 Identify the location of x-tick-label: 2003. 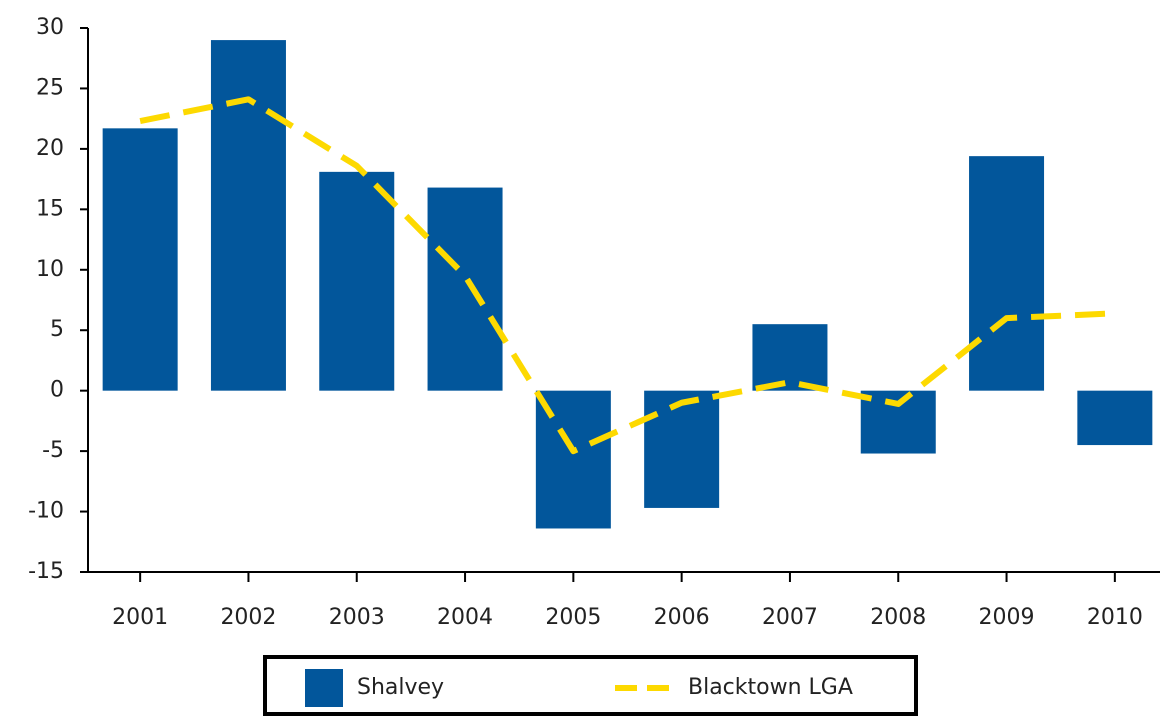
(357, 617).